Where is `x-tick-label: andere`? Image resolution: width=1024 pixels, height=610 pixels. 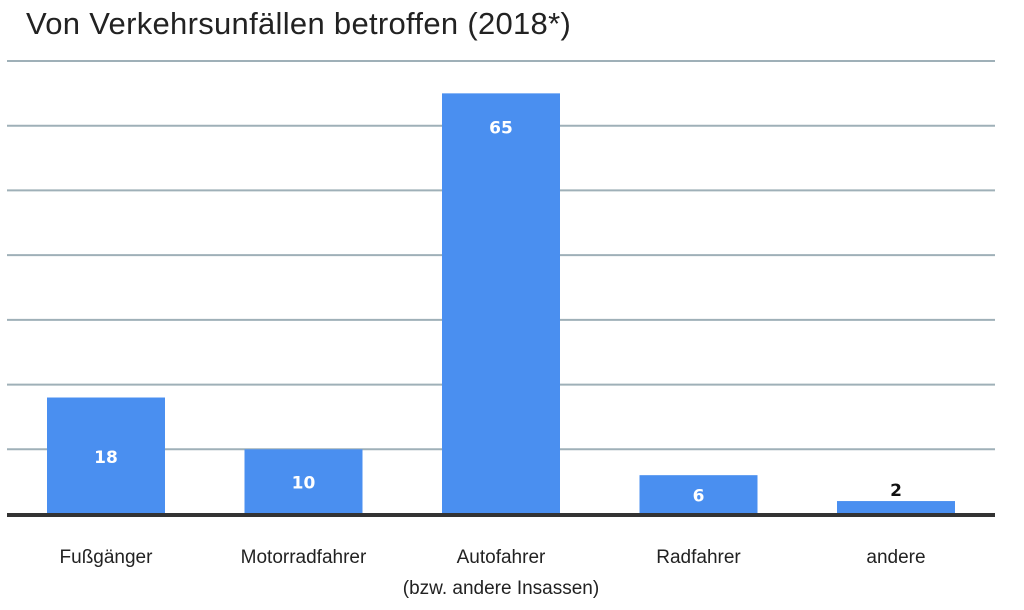
x-tick-label: andere is located at coordinates (895, 557).